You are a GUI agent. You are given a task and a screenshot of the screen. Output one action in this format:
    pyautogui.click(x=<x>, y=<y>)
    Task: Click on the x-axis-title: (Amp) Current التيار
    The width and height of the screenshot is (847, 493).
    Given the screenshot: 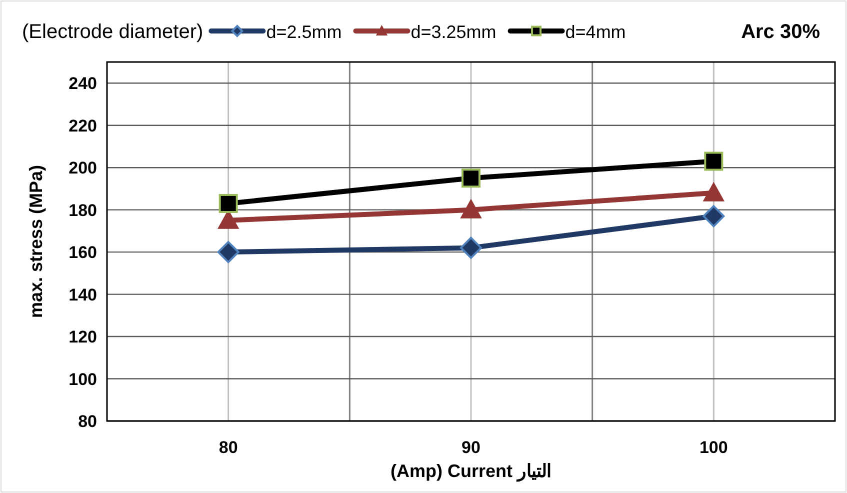 What is the action you would take?
    pyautogui.click(x=471, y=471)
    